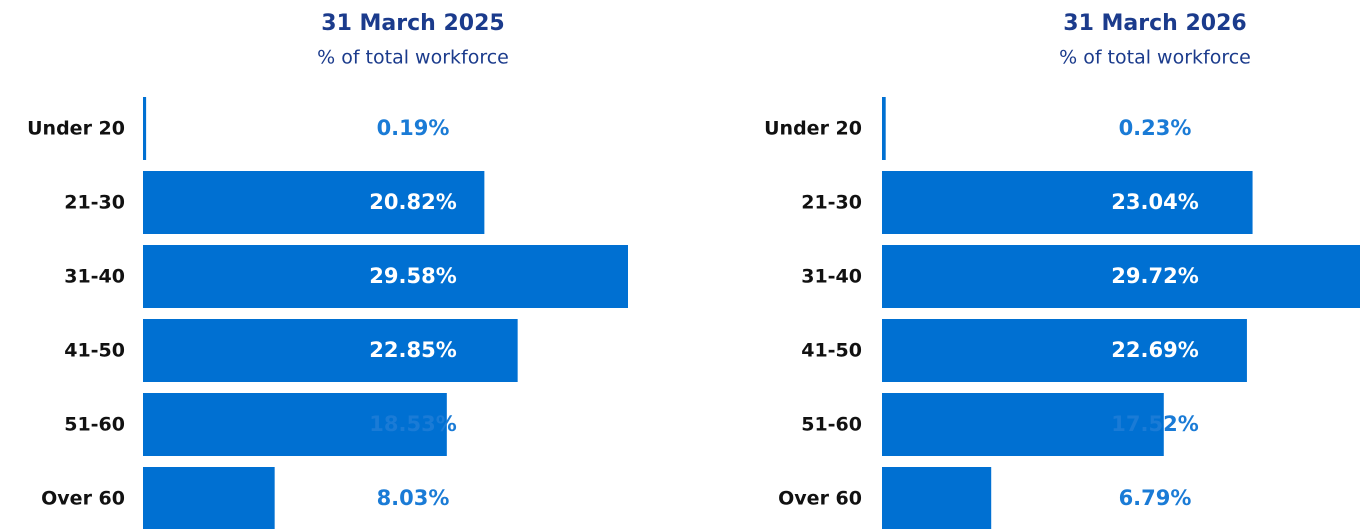 This screenshot has width=1360, height=529. What do you see at coordinates (413, 128) in the screenshot?
I see `value-label: 0.19%` at bounding box center [413, 128].